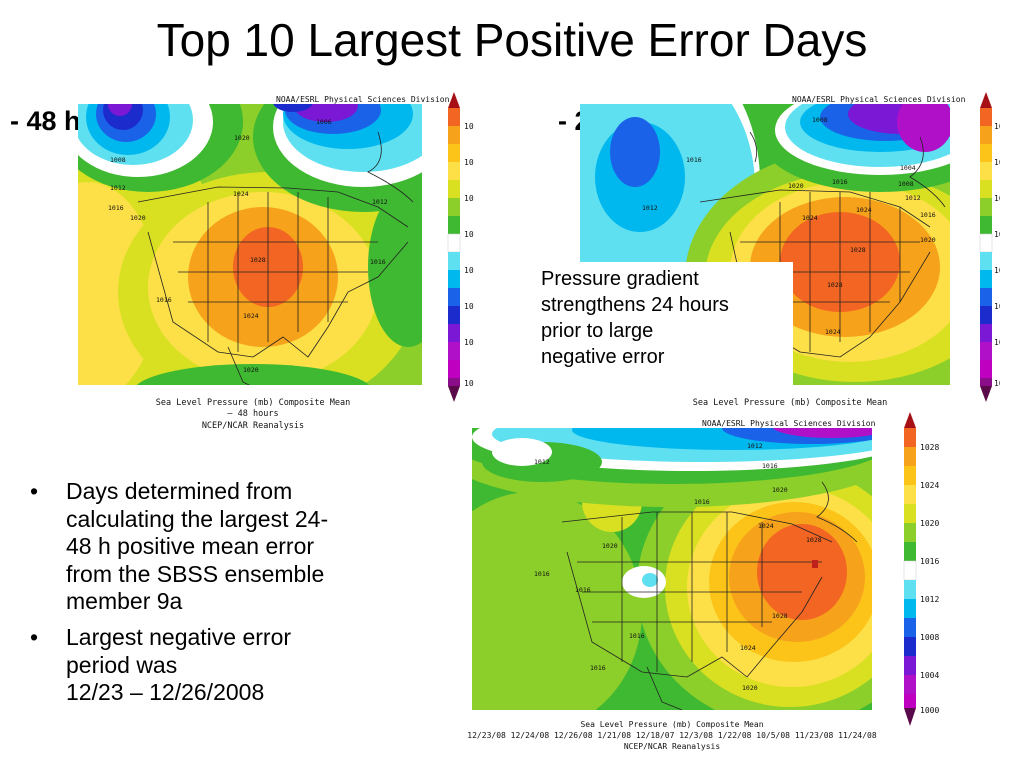 The height and width of the screenshot is (768, 1024). Describe the element at coordinates (179, 636) in the screenshot. I see `bullet-line: Largest negative error` at that location.